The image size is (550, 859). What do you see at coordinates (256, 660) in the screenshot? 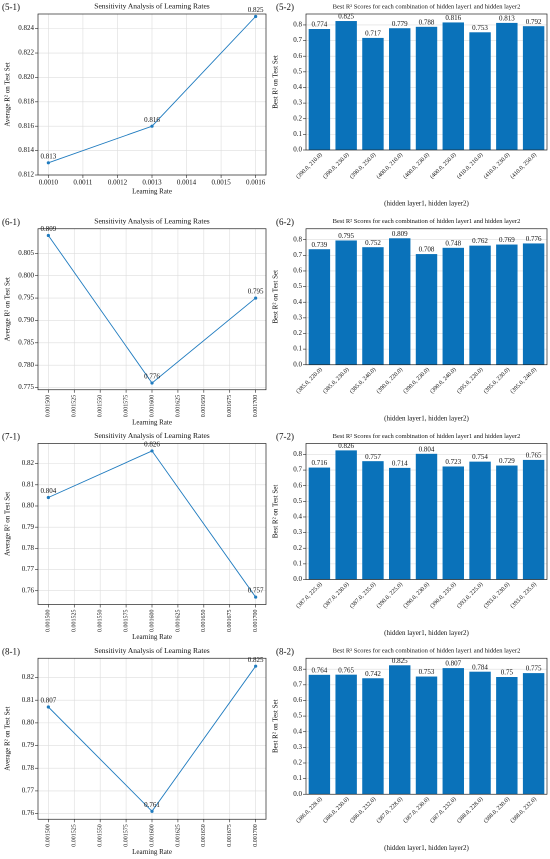
I see `data-label: 0.825` at bounding box center [256, 660].